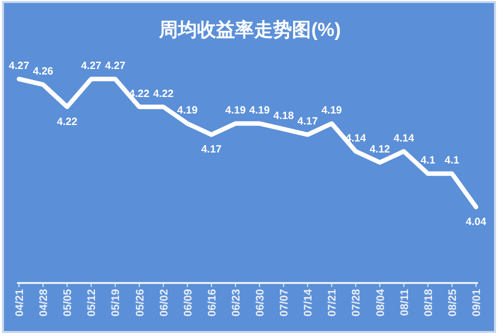 This screenshot has width=500, height=336. Describe the element at coordinates (452, 303) in the screenshot. I see `x-tick-label: 08/25` at that location.